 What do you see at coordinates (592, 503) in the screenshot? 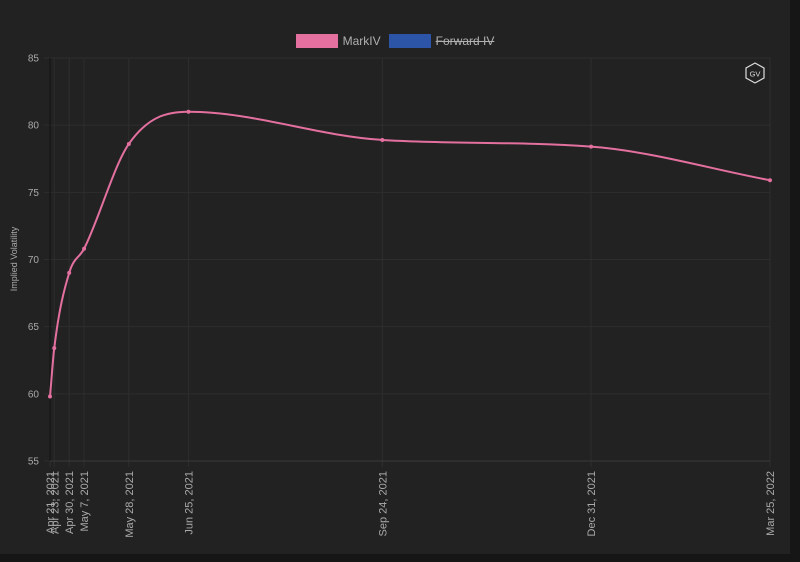
I see `x-tick-label: Dec 31, 2021` at bounding box center [592, 503].